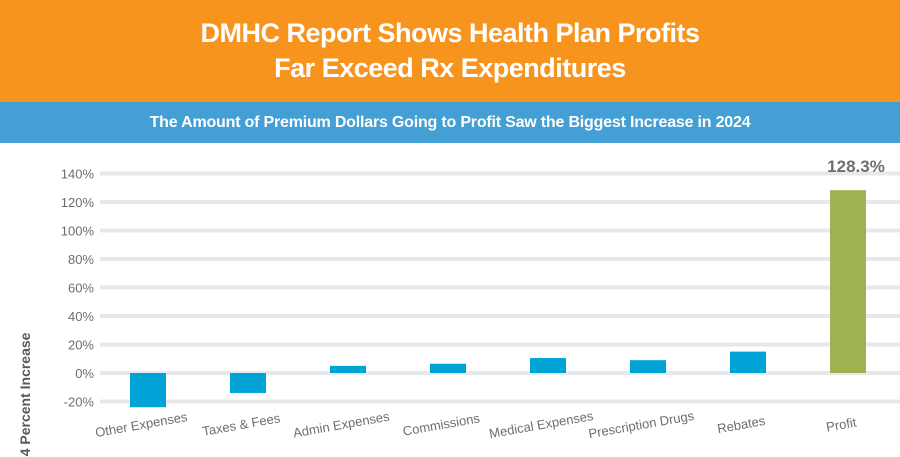  Describe the element at coordinates (84, 373) in the screenshot. I see `y-tick-label: 0%` at that location.